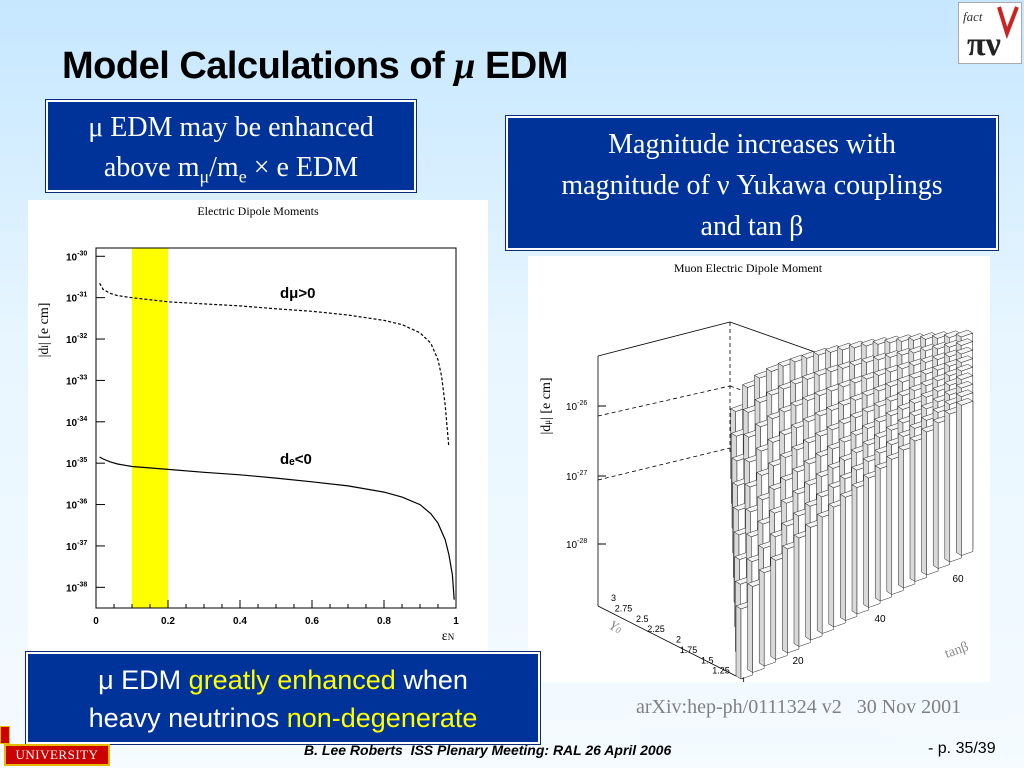  What do you see at coordinates (283, 680) in the screenshot?
I see `box-bottom-line1: μ EDM greatly enhanced when` at bounding box center [283, 680].